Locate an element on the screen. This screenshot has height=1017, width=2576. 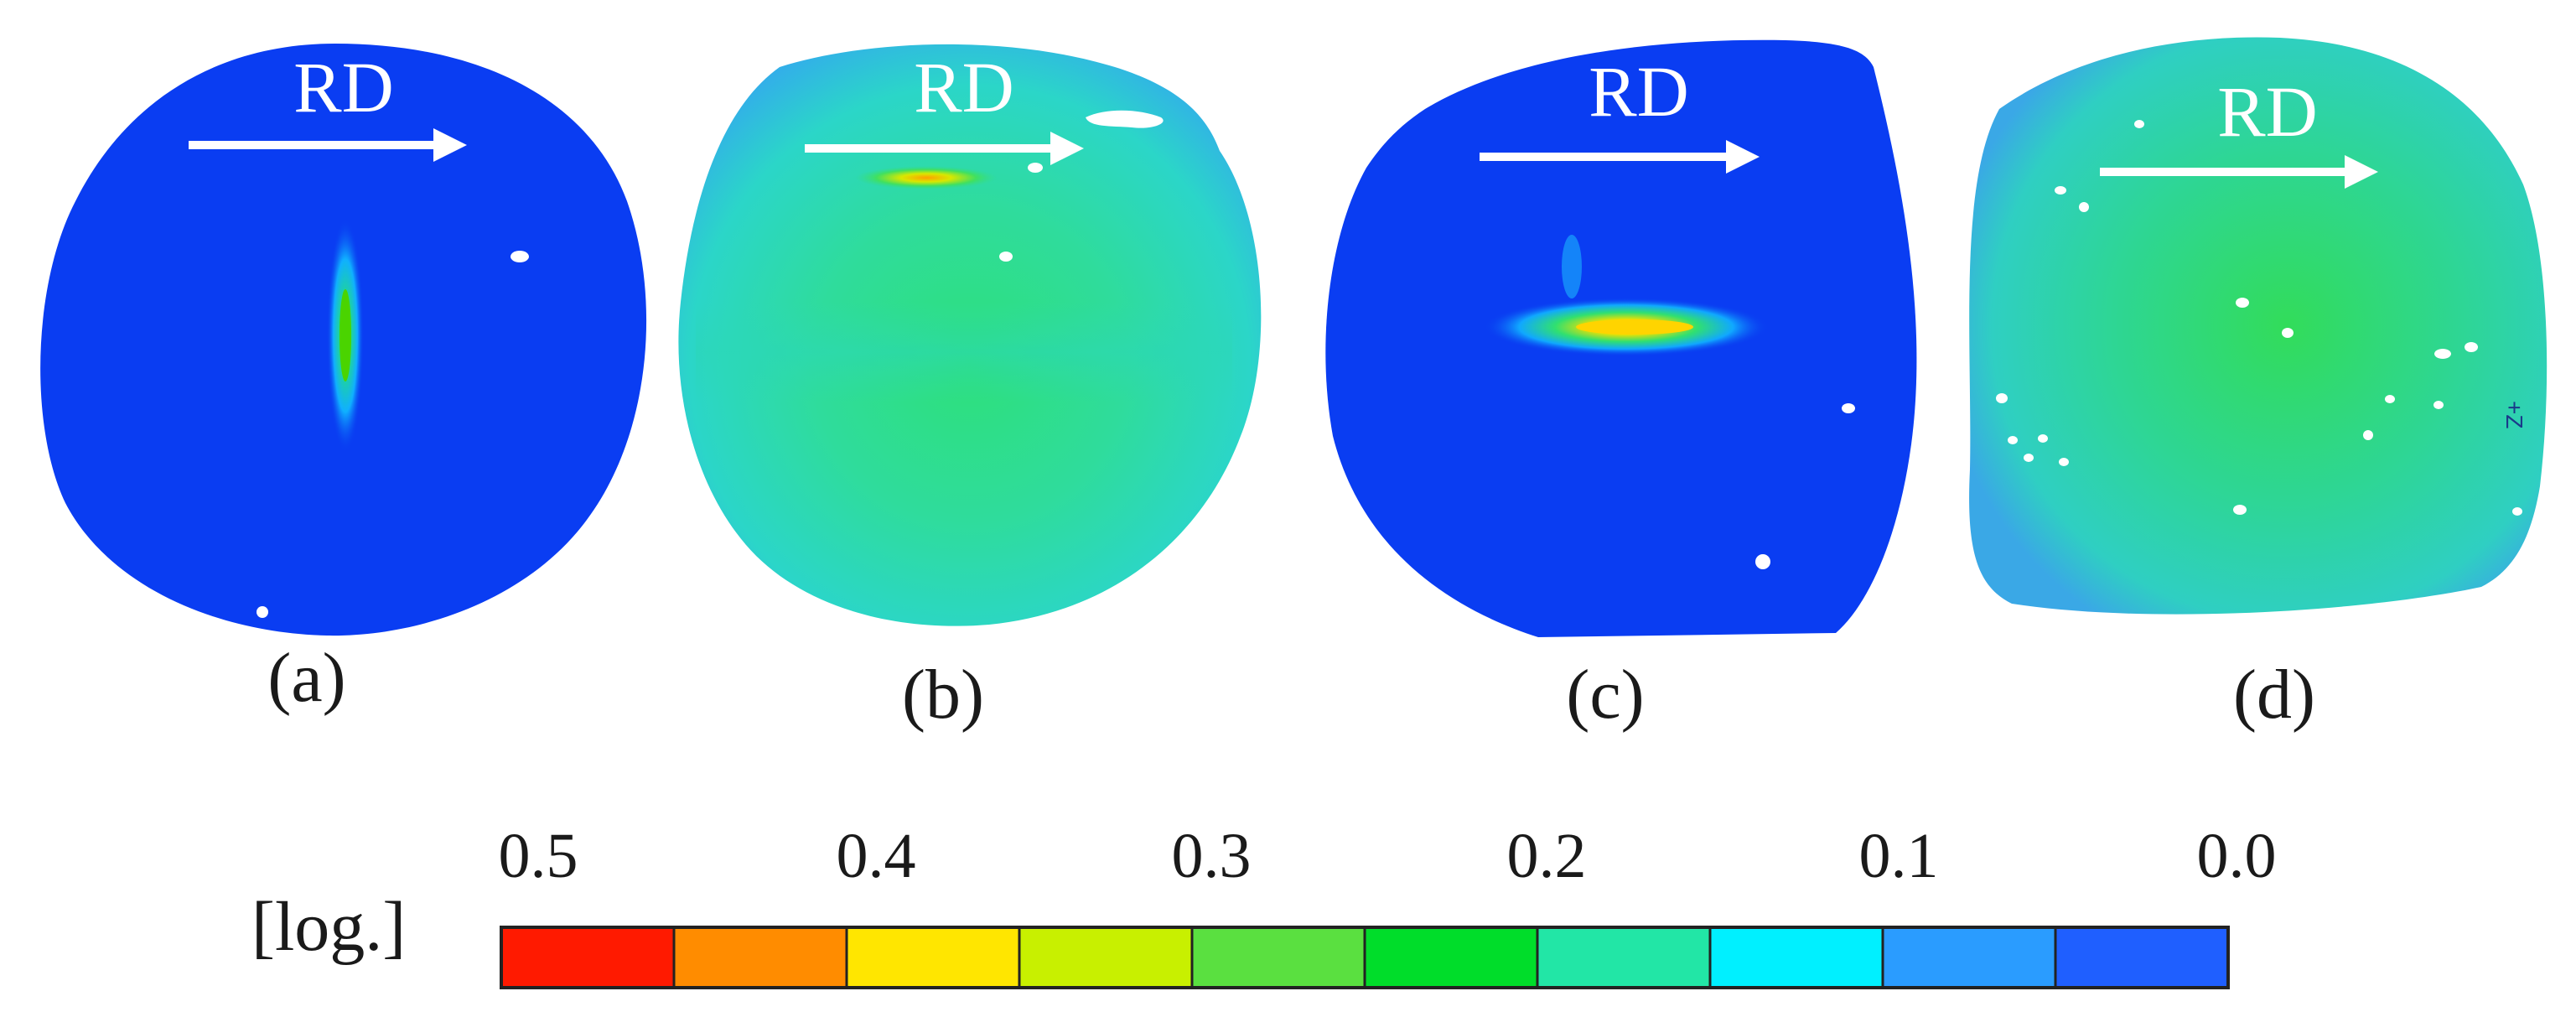
panel-a-rd-label: RD is located at coordinates (343, 87).